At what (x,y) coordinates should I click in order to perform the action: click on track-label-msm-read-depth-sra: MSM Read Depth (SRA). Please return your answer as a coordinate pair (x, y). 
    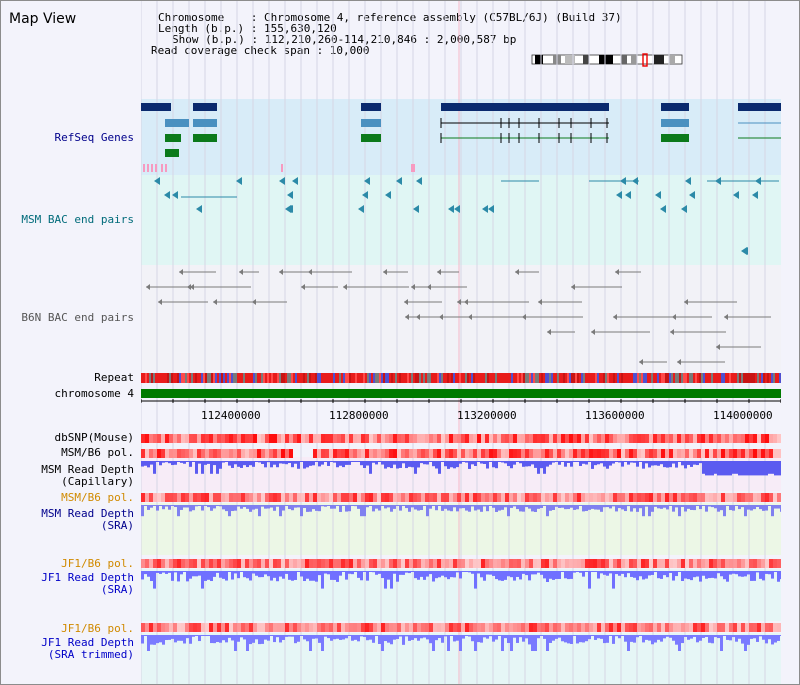
    Looking at the image, I should click on (87, 519).